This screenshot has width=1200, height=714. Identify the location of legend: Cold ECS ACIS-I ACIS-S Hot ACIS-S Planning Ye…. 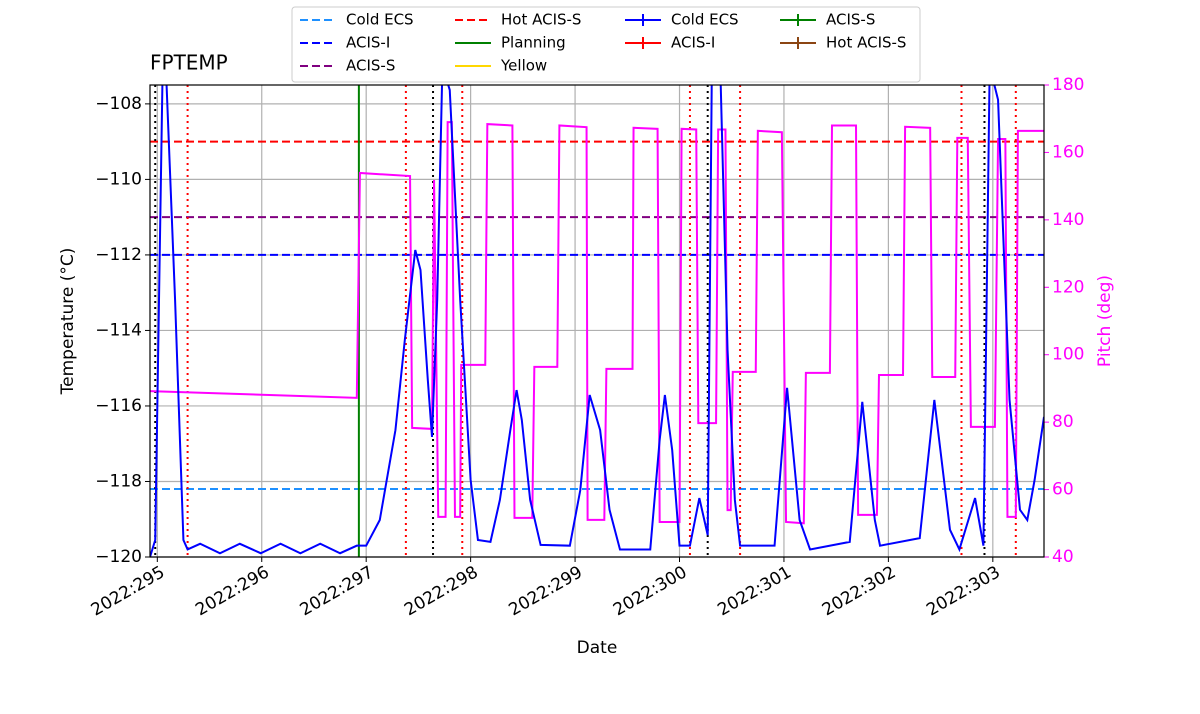
(606, 44).